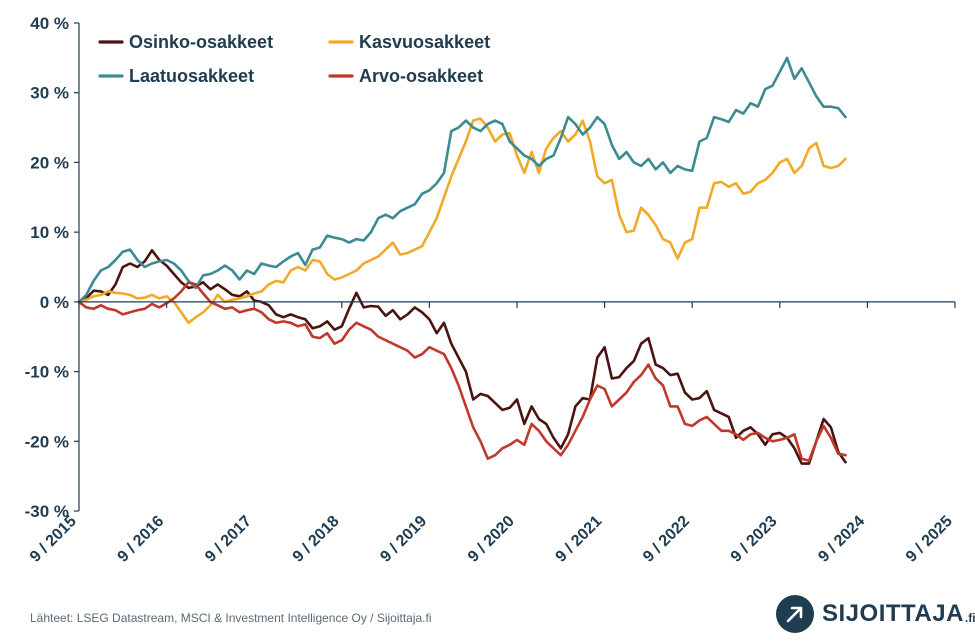 This screenshot has width=975, height=641. Describe the element at coordinates (666, 539) in the screenshot. I see `x-tick-label: 9 / 2022` at that location.